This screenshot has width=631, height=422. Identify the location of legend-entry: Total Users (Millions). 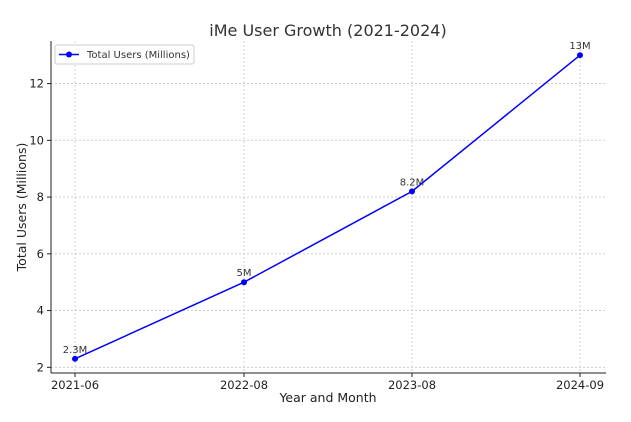
(138, 55).